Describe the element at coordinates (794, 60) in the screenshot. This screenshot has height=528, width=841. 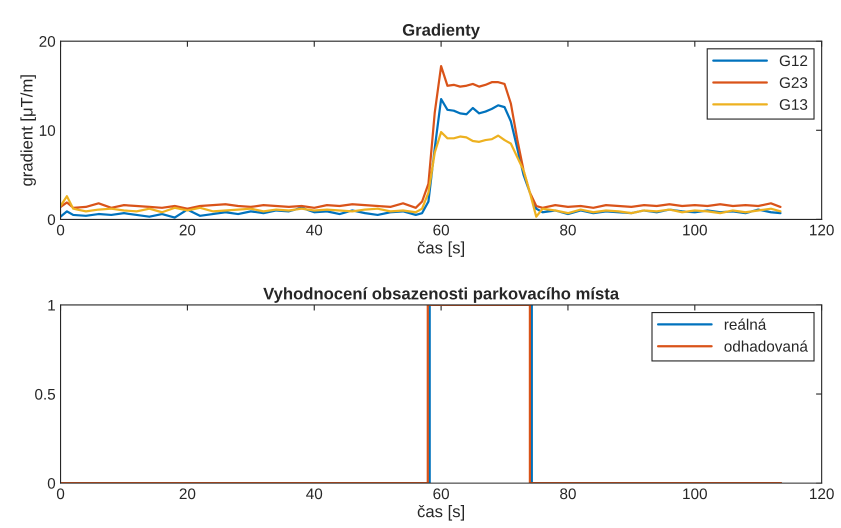
I see `legend-label: G12` at that location.